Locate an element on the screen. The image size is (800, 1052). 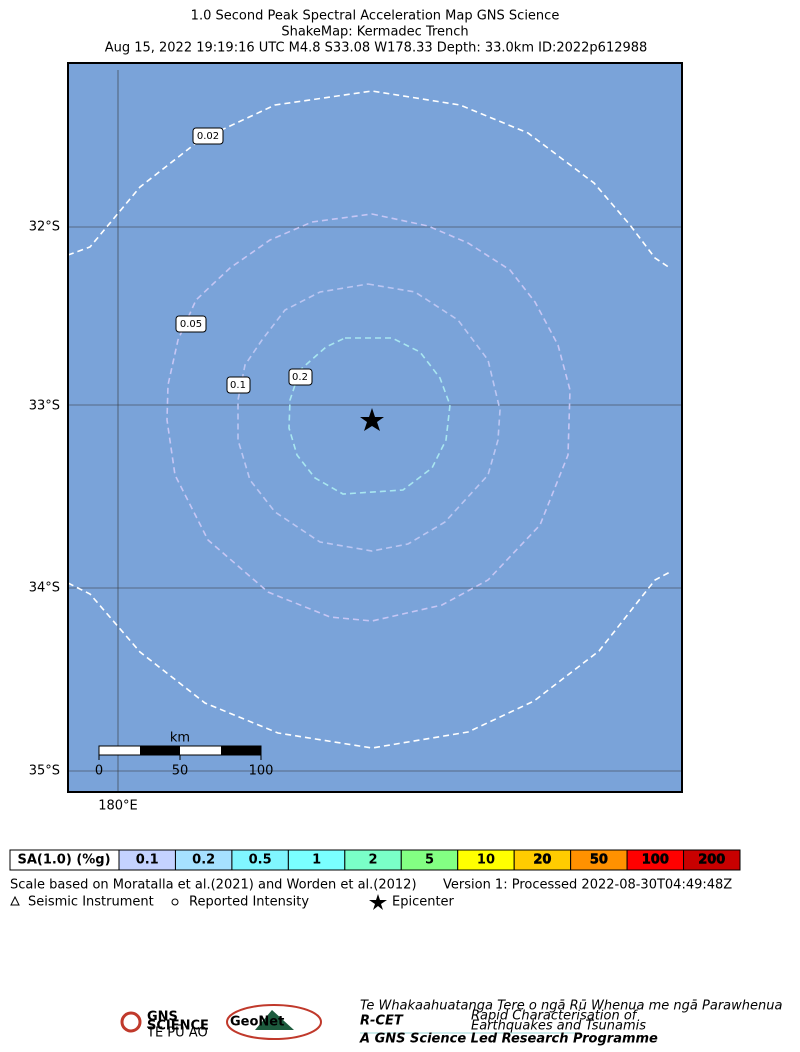
logo-text: Rapid Characterisation of is located at coordinates (555, 1016).